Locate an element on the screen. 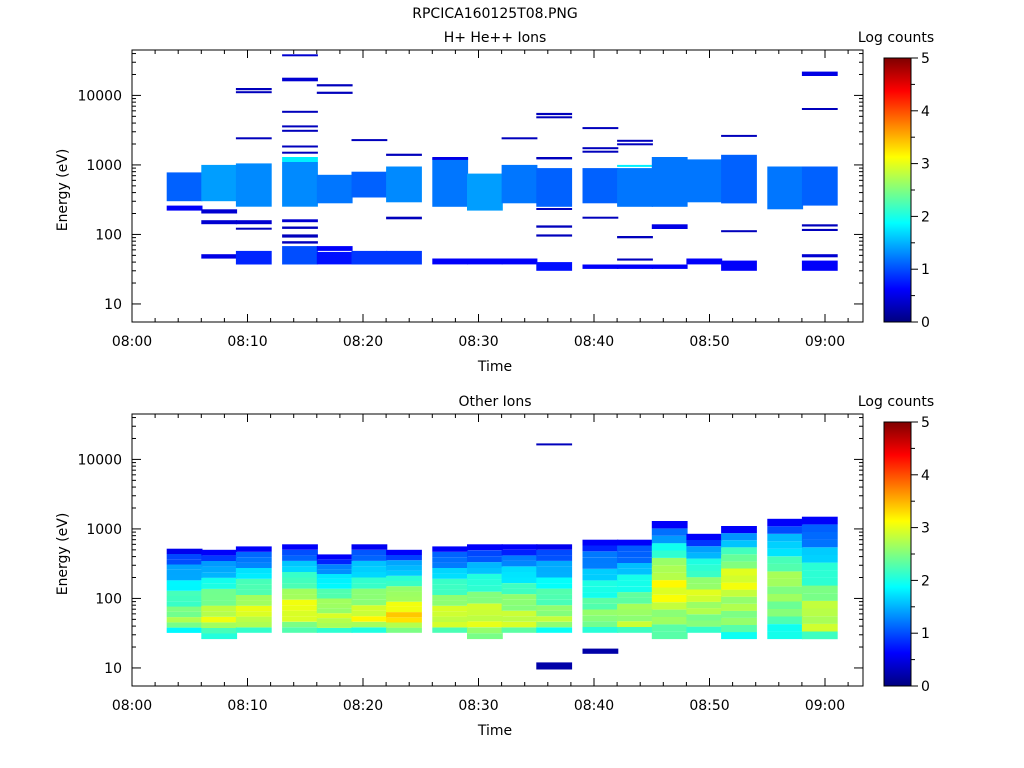 This screenshot has width=1024, height=768. colorbar-tick-label: 0 is located at coordinates (925, 323).